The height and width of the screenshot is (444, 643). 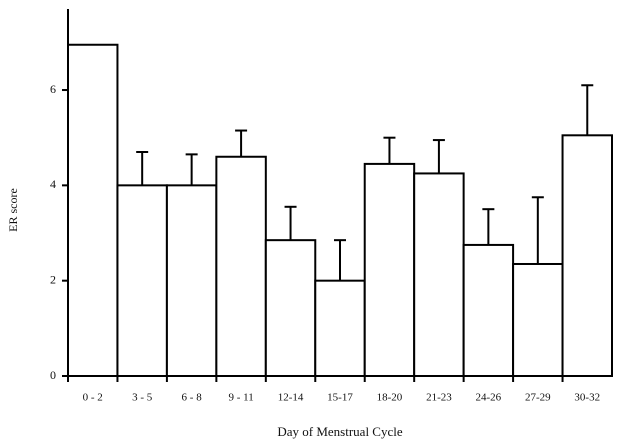 What do you see at coordinates (142, 398) in the screenshot?
I see `x-tick-label: 3 - 5` at bounding box center [142, 398].